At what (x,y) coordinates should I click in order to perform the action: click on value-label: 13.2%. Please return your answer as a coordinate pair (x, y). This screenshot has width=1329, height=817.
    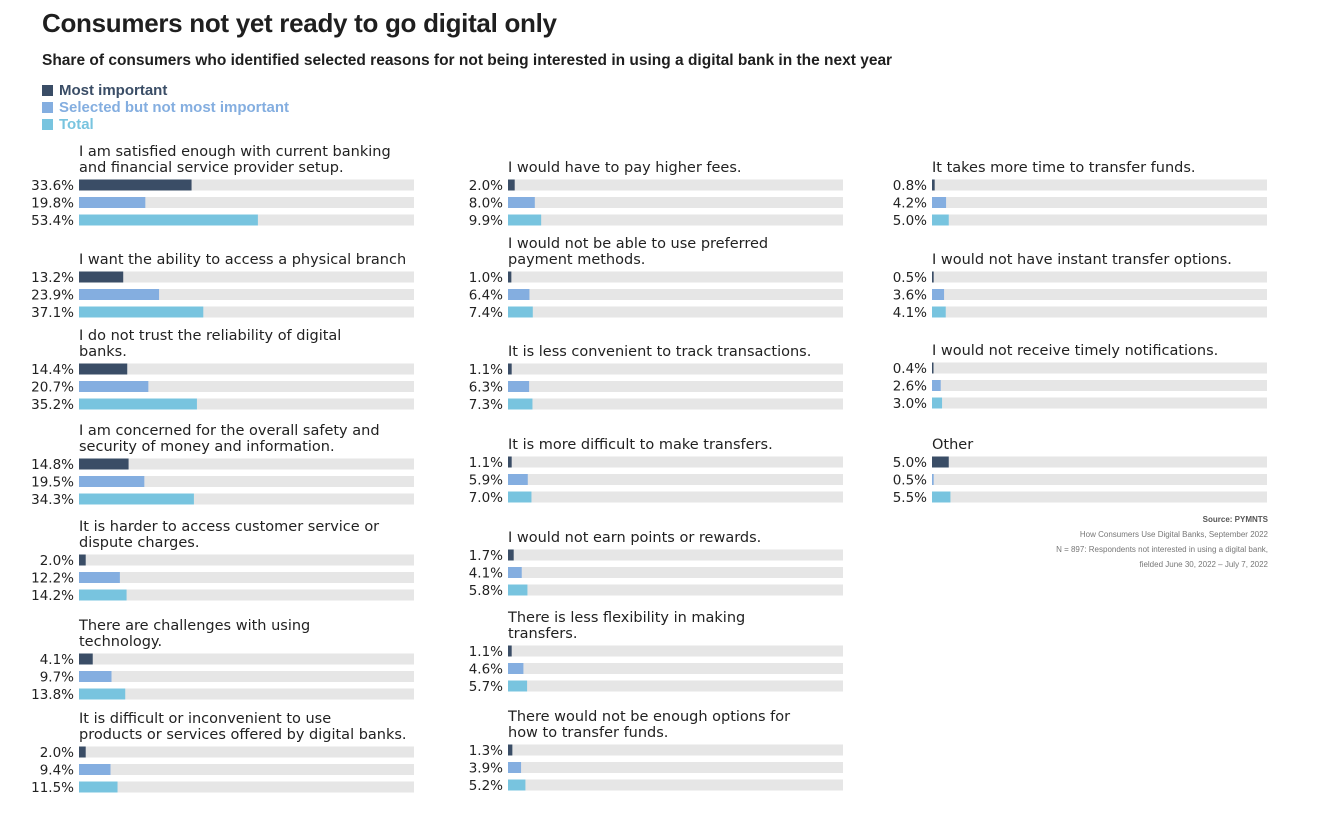
    Looking at the image, I should click on (52, 278).